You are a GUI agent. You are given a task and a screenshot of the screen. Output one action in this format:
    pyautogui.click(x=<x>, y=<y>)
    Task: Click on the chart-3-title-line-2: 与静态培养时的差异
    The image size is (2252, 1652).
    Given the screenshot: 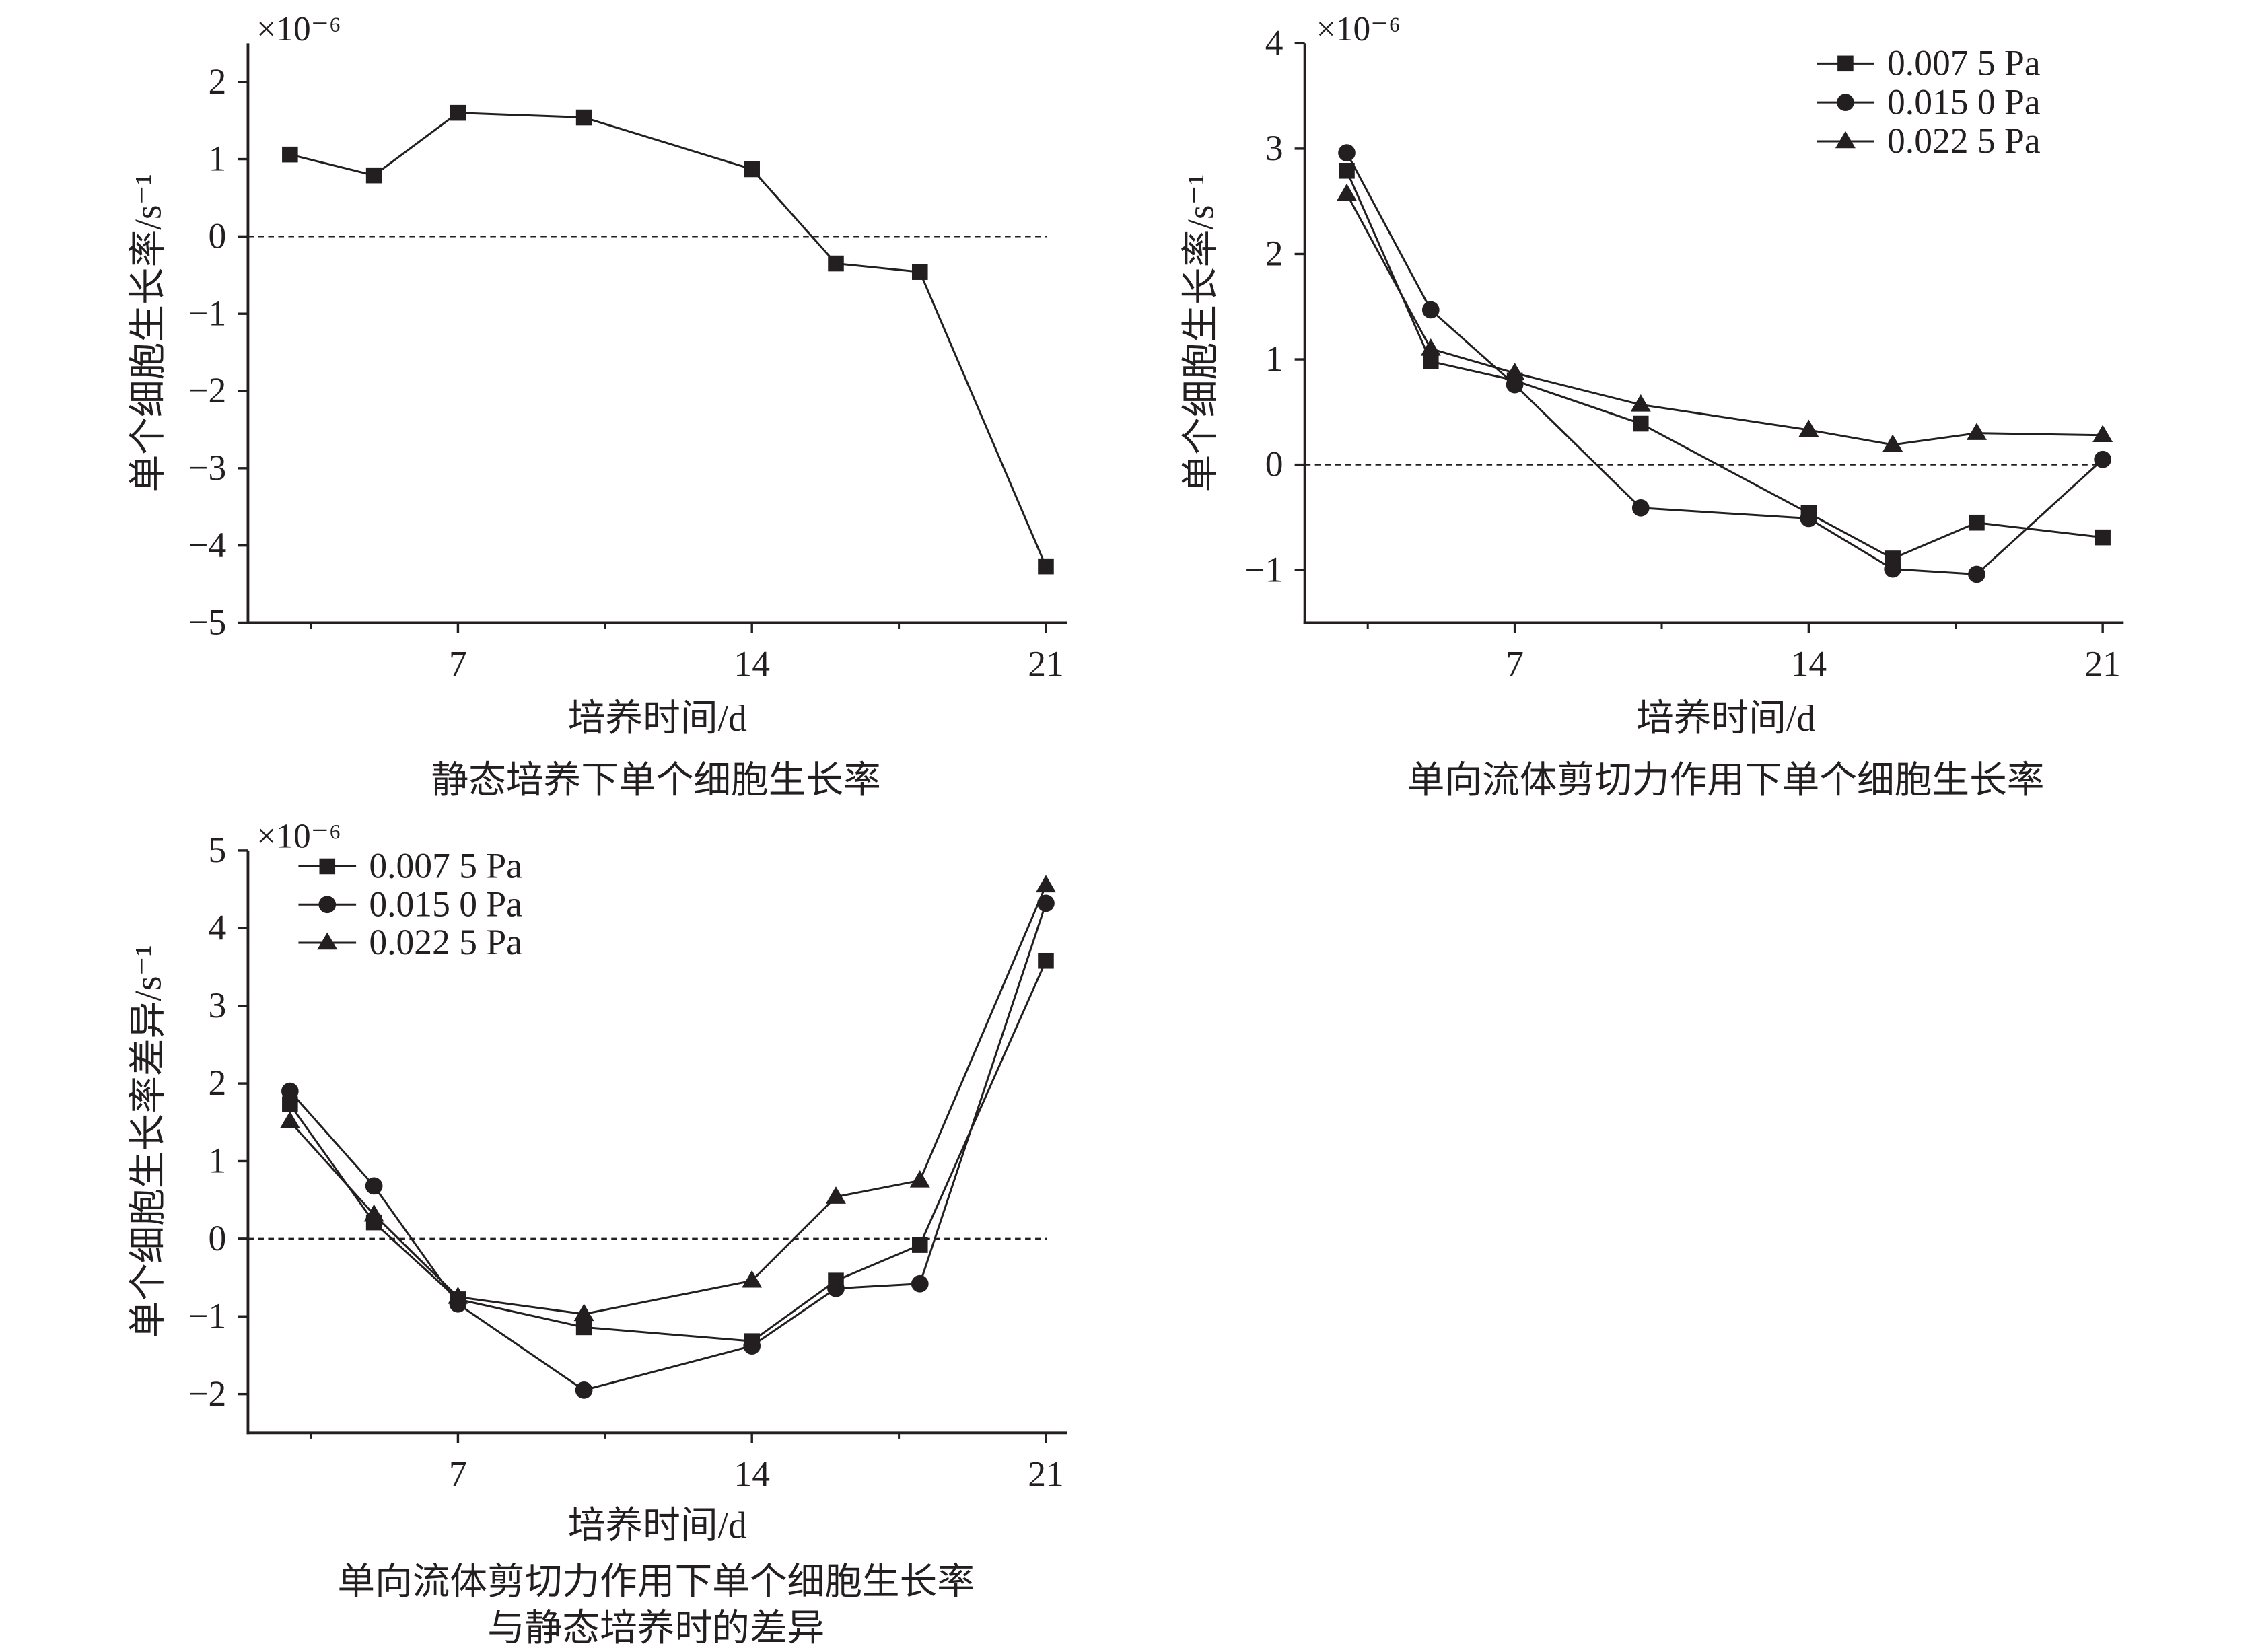 What is the action you would take?
    pyautogui.click(x=656, y=1628)
    